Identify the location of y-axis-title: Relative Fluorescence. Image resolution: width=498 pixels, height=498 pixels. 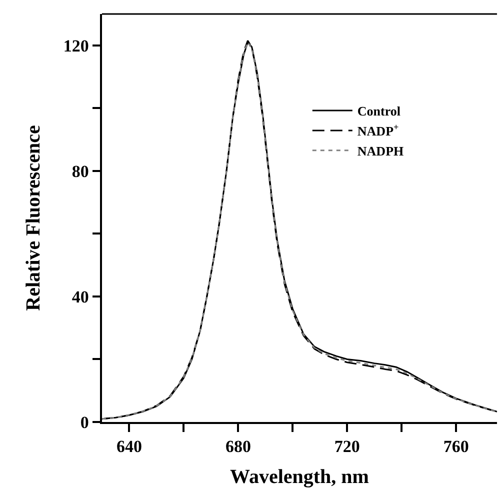
(33, 218).